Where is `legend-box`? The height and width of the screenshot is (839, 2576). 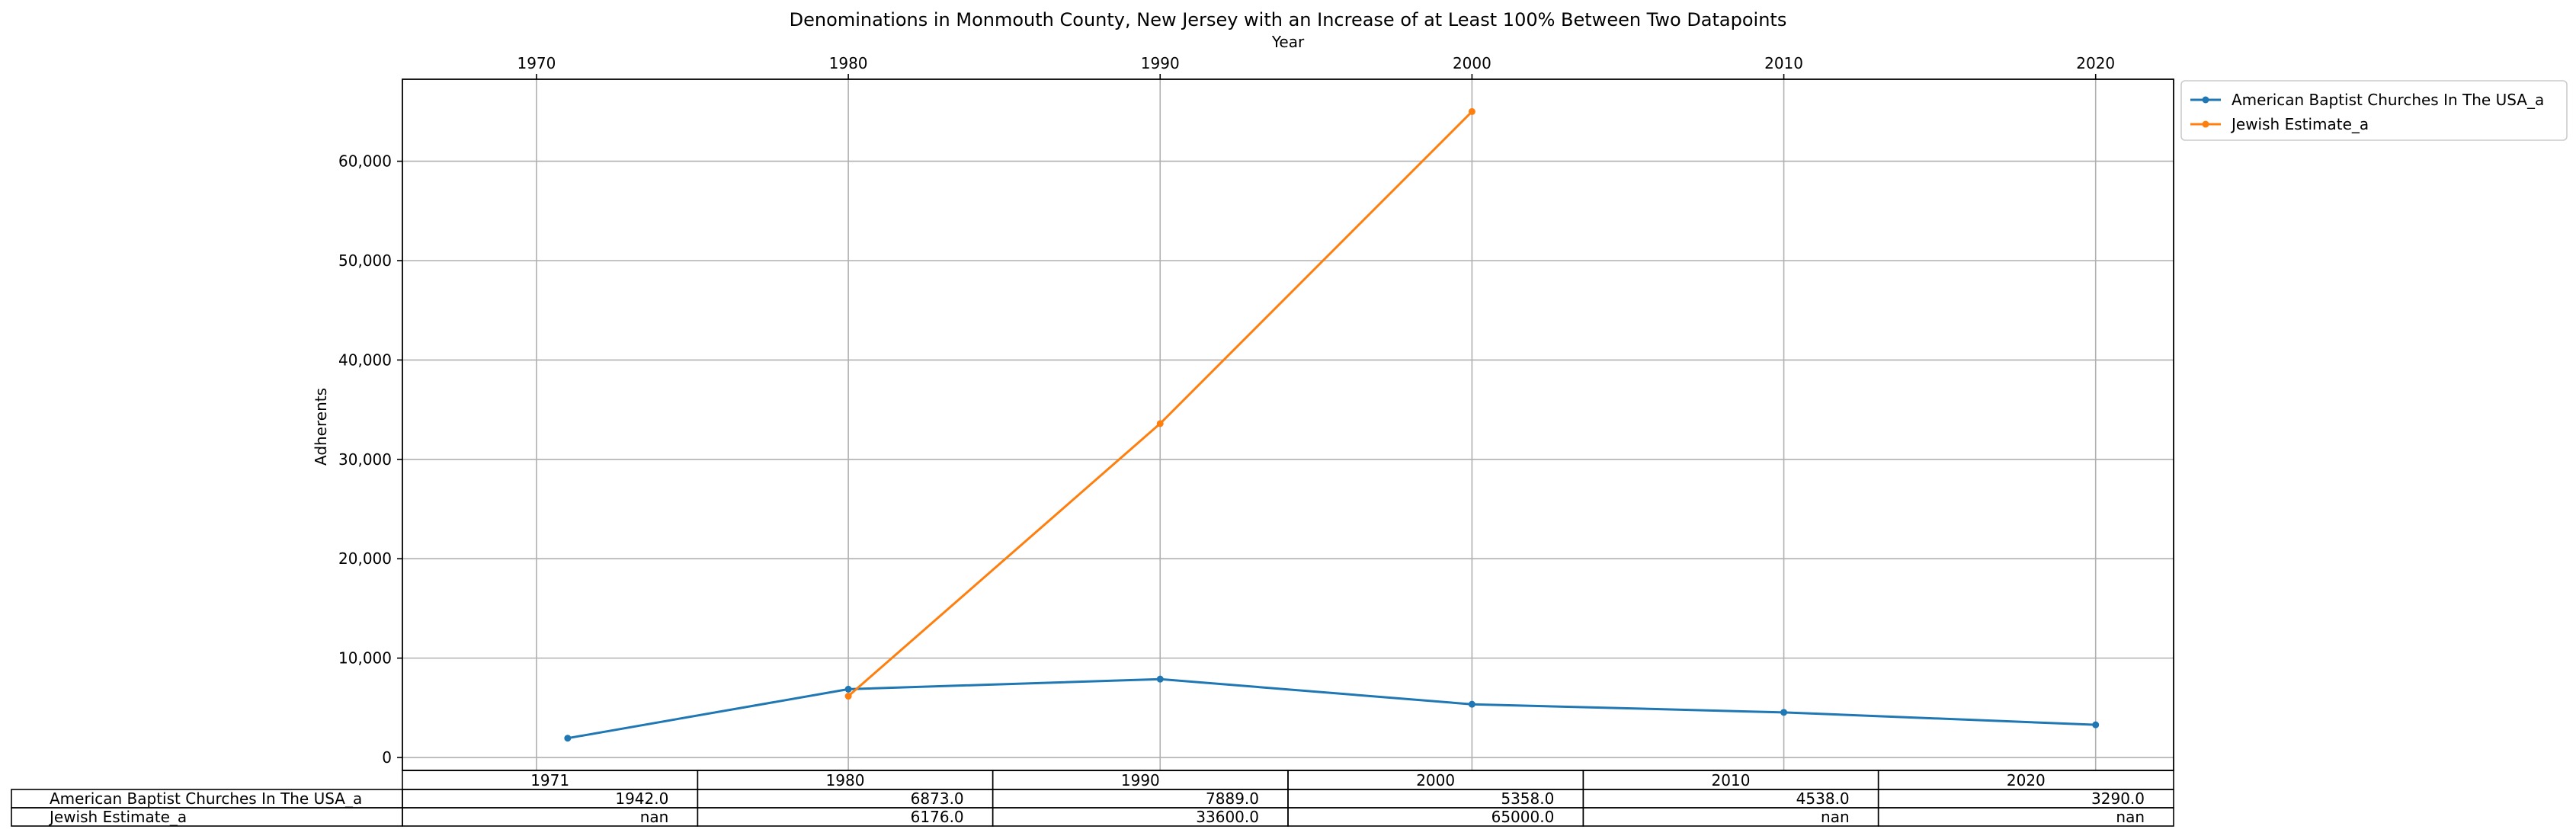
legend-box is located at coordinates (2374, 110).